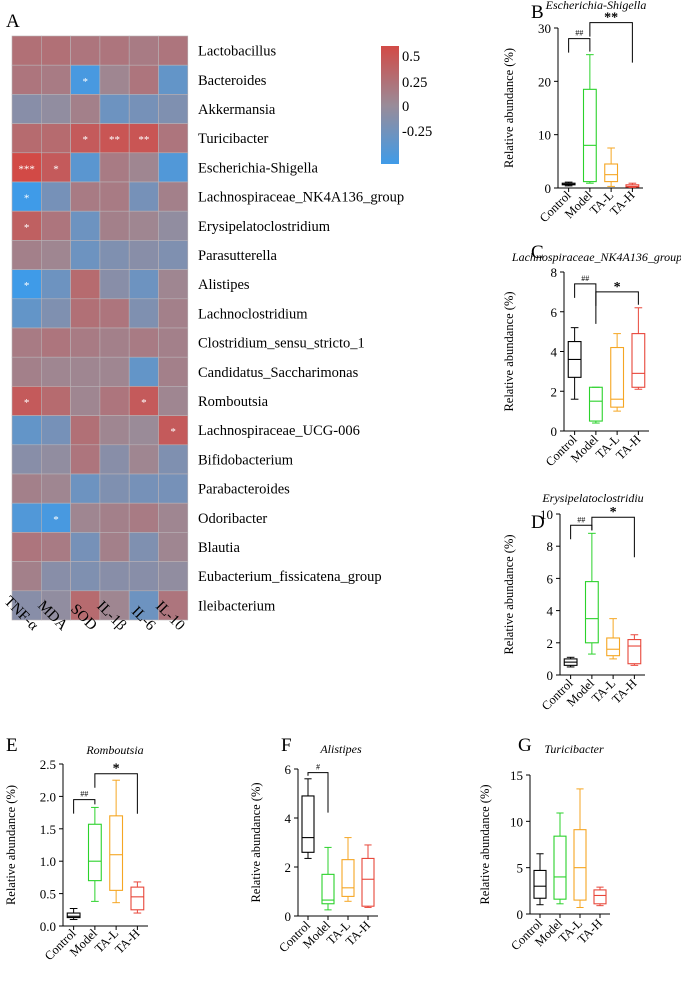  What do you see at coordinates (264, 227) in the screenshot?
I see `heatmap-row-label: Erysipelatoclostridium` at bounding box center [264, 227].